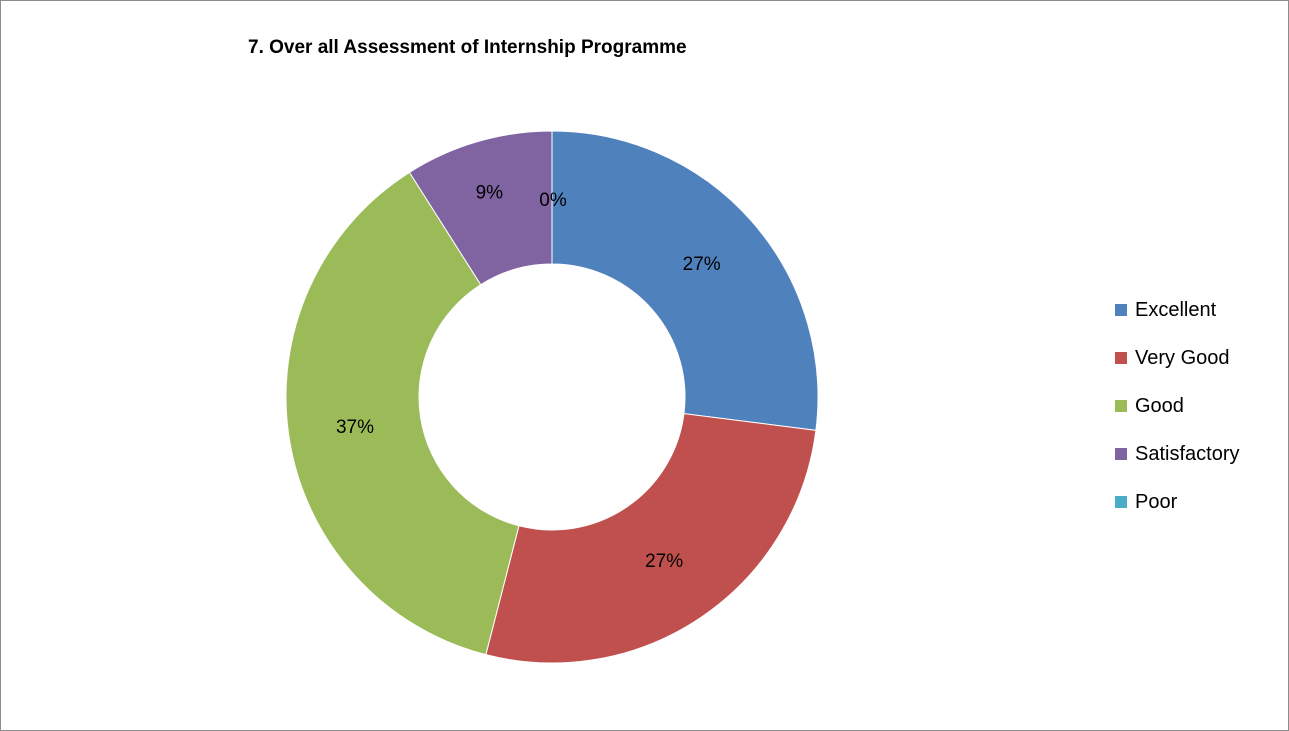  What do you see at coordinates (402, 413) in the screenshot?
I see `slice-good` at bounding box center [402, 413].